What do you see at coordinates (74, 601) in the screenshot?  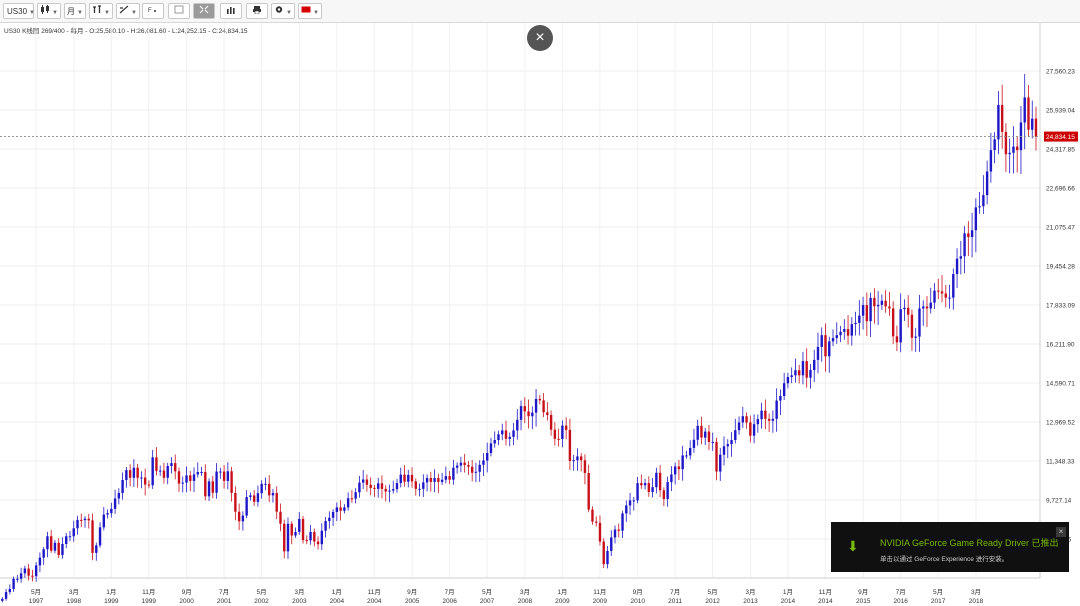 I see `time-tick-year: 1998` at bounding box center [74, 601].